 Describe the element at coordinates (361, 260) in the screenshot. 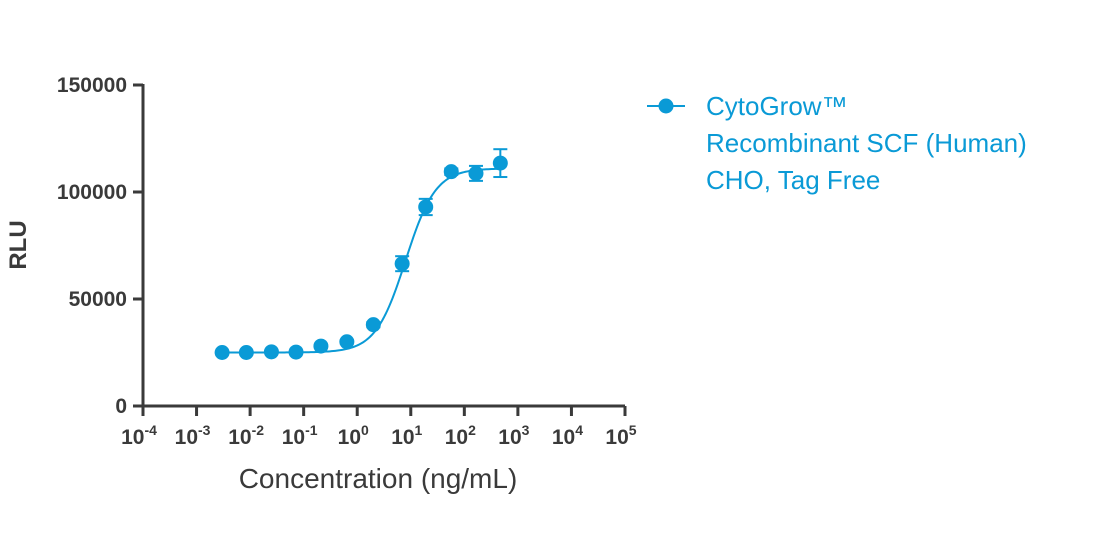

I see `fit-curve` at that location.